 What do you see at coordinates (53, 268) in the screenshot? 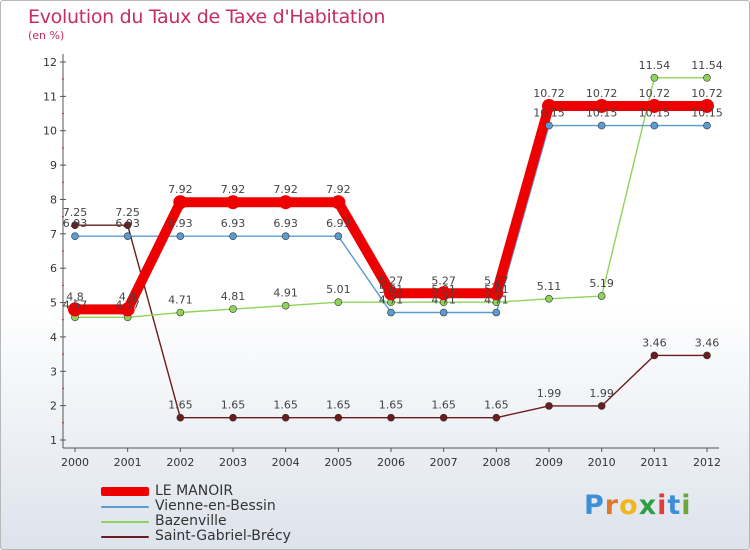
I see `y-tick-label: 6` at bounding box center [53, 268].